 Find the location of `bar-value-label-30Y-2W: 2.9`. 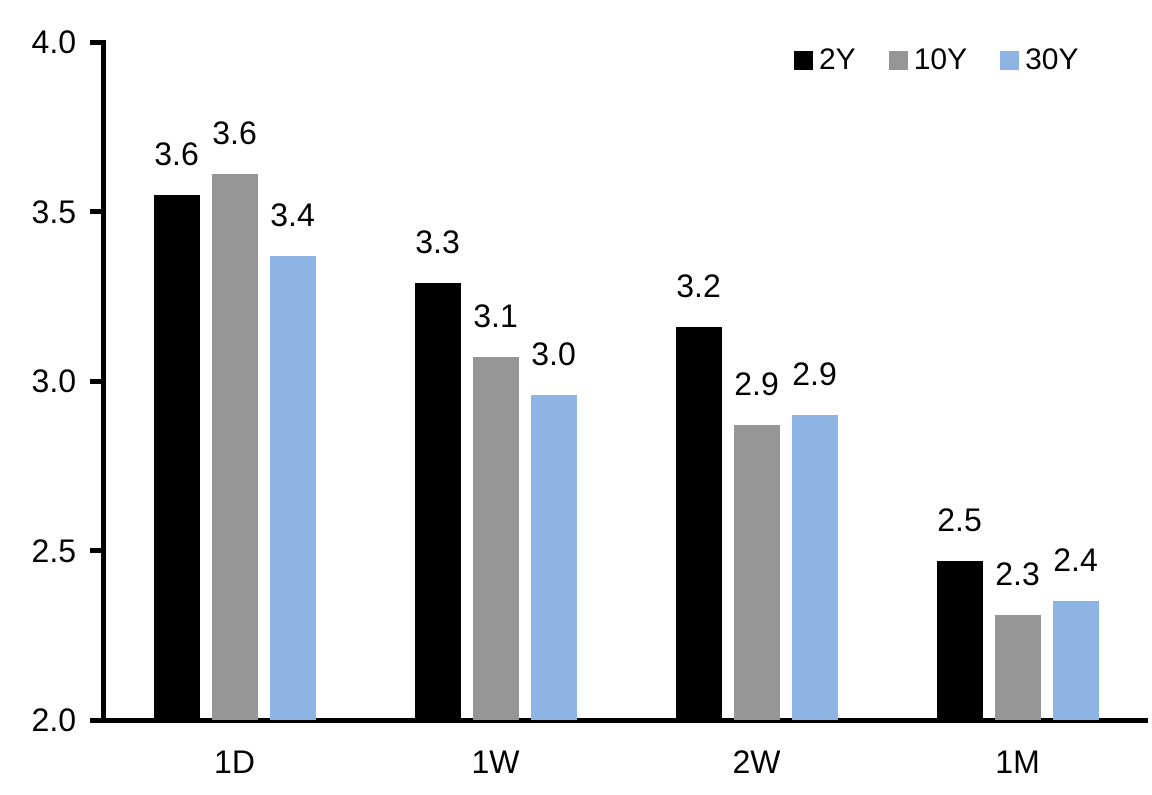

bar-value-label-30Y-2W: 2.9 is located at coordinates (814, 373).